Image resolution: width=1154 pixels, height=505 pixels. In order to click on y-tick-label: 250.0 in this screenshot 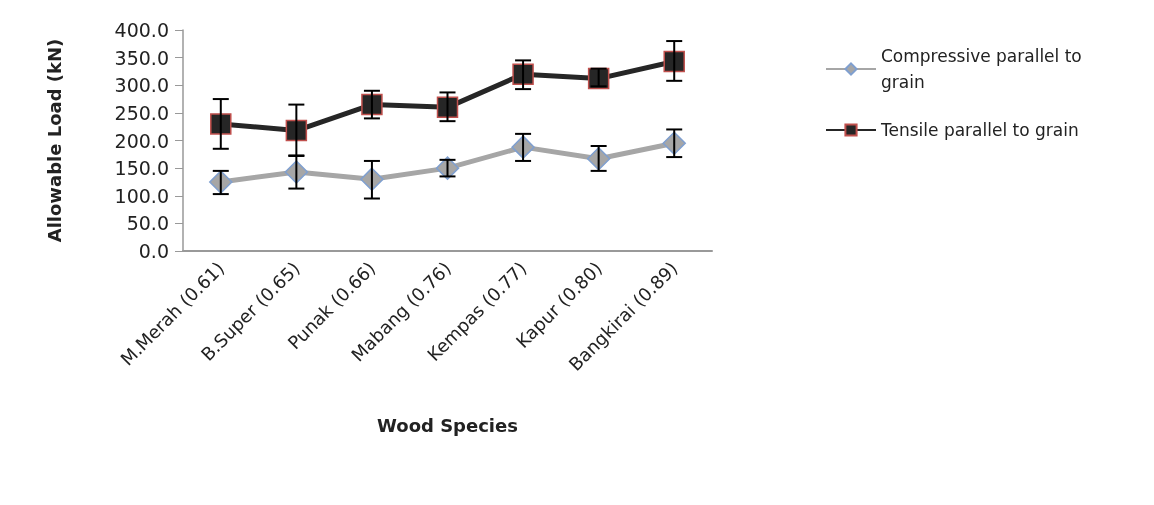, I will do `click(141, 112)`.